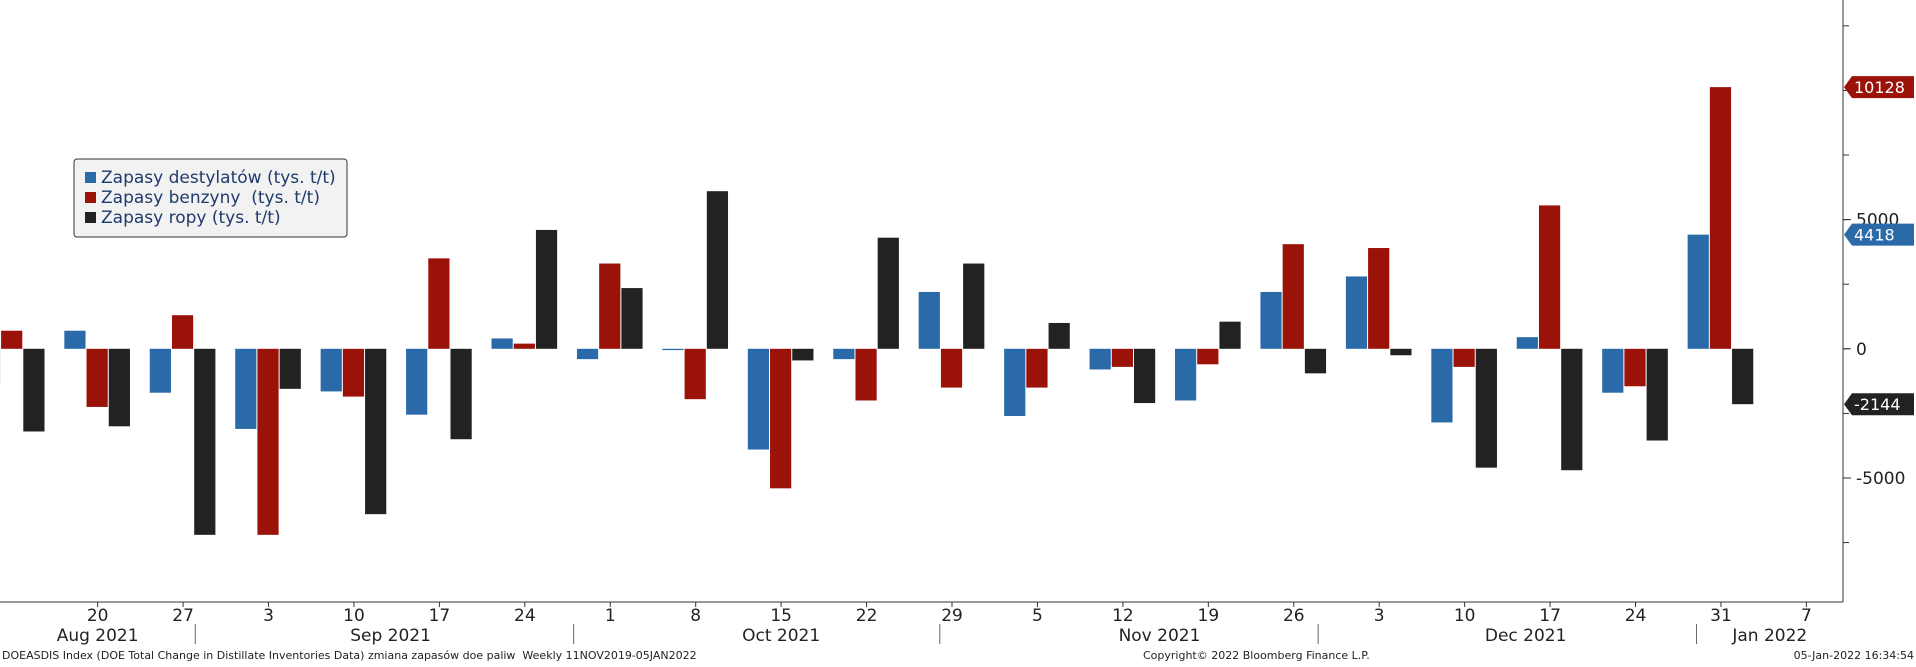  What do you see at coordinates (90, 217) in the screenshot?
I see `legend-swatch-crude` at bounding box center [90, 217].